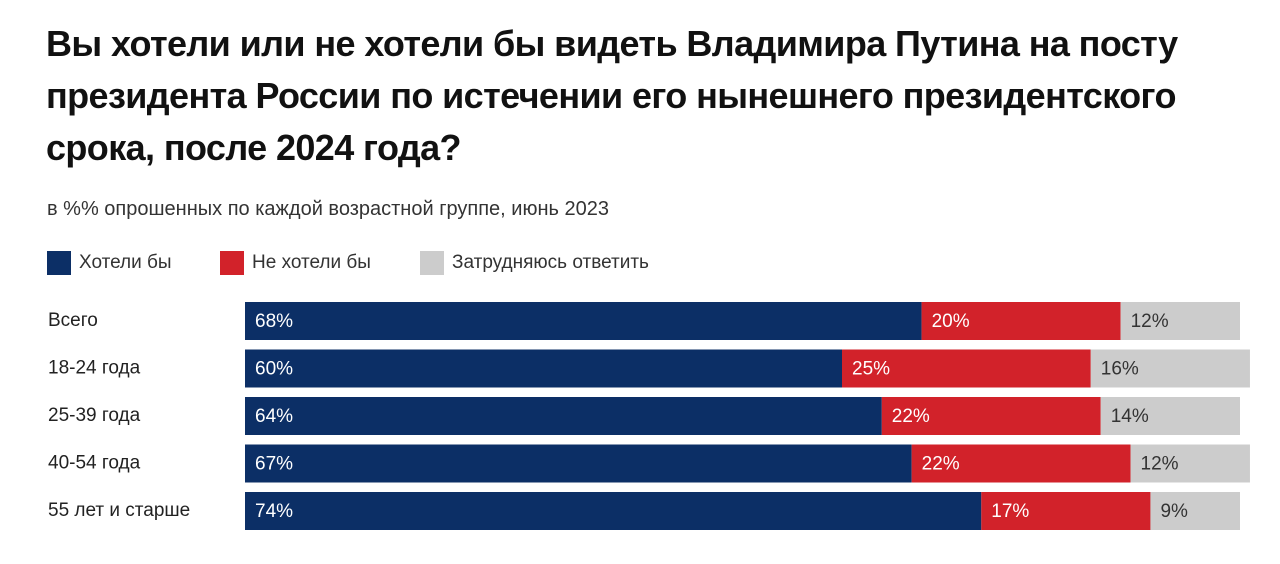 This screenshot has height=564, width=1280. Describe the element at coordinates (274, 321) in the screenshot. I see `data-label: 68%` at that location.